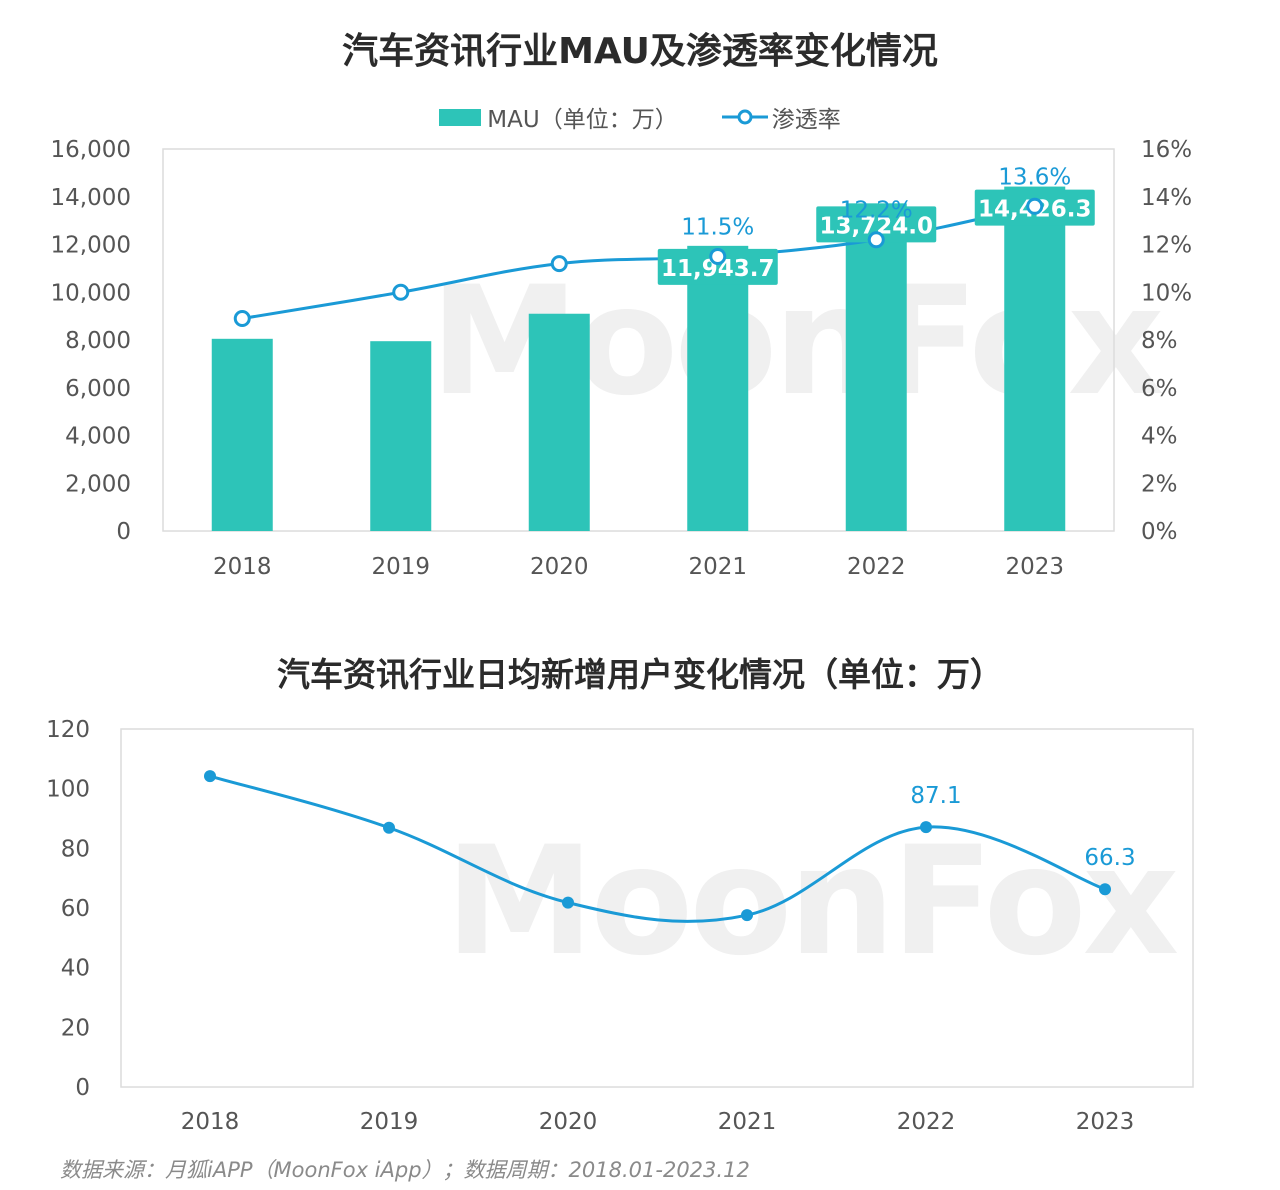  I want to click on legend-item-penetration: 渗透率, so click(781, 117).